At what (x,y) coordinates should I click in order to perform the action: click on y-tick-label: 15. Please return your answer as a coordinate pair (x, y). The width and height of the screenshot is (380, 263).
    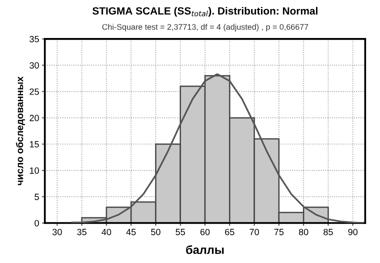
    Looking at the image, I should click on (34, 144).